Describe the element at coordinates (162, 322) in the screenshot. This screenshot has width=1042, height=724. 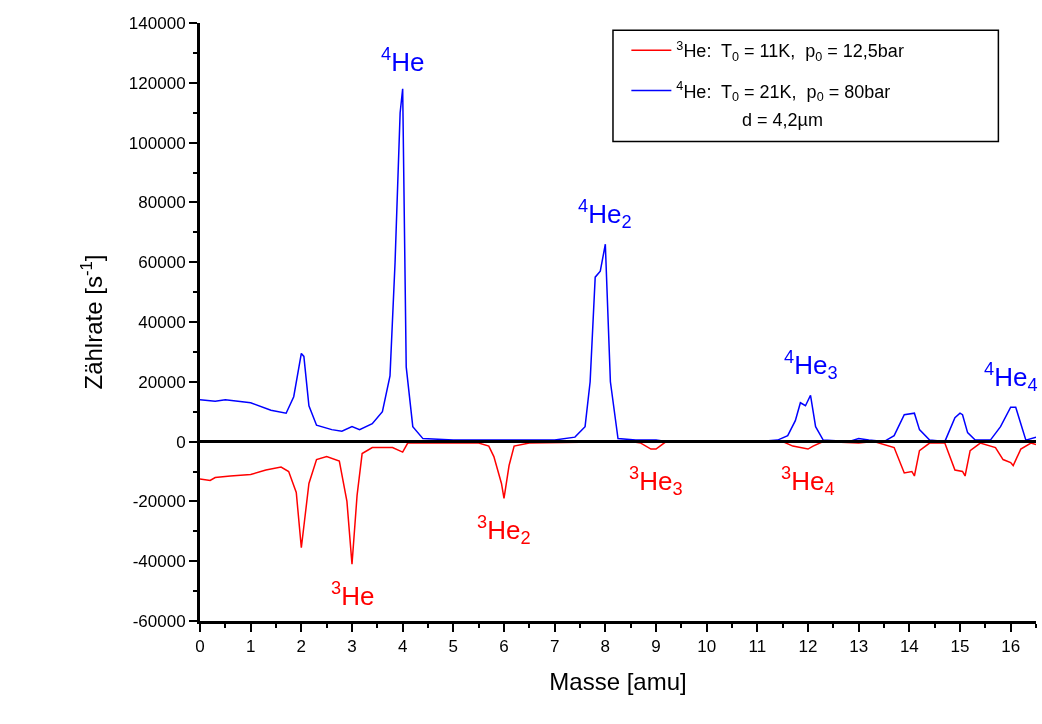
I see `y-tick-label: 40000` at that location.